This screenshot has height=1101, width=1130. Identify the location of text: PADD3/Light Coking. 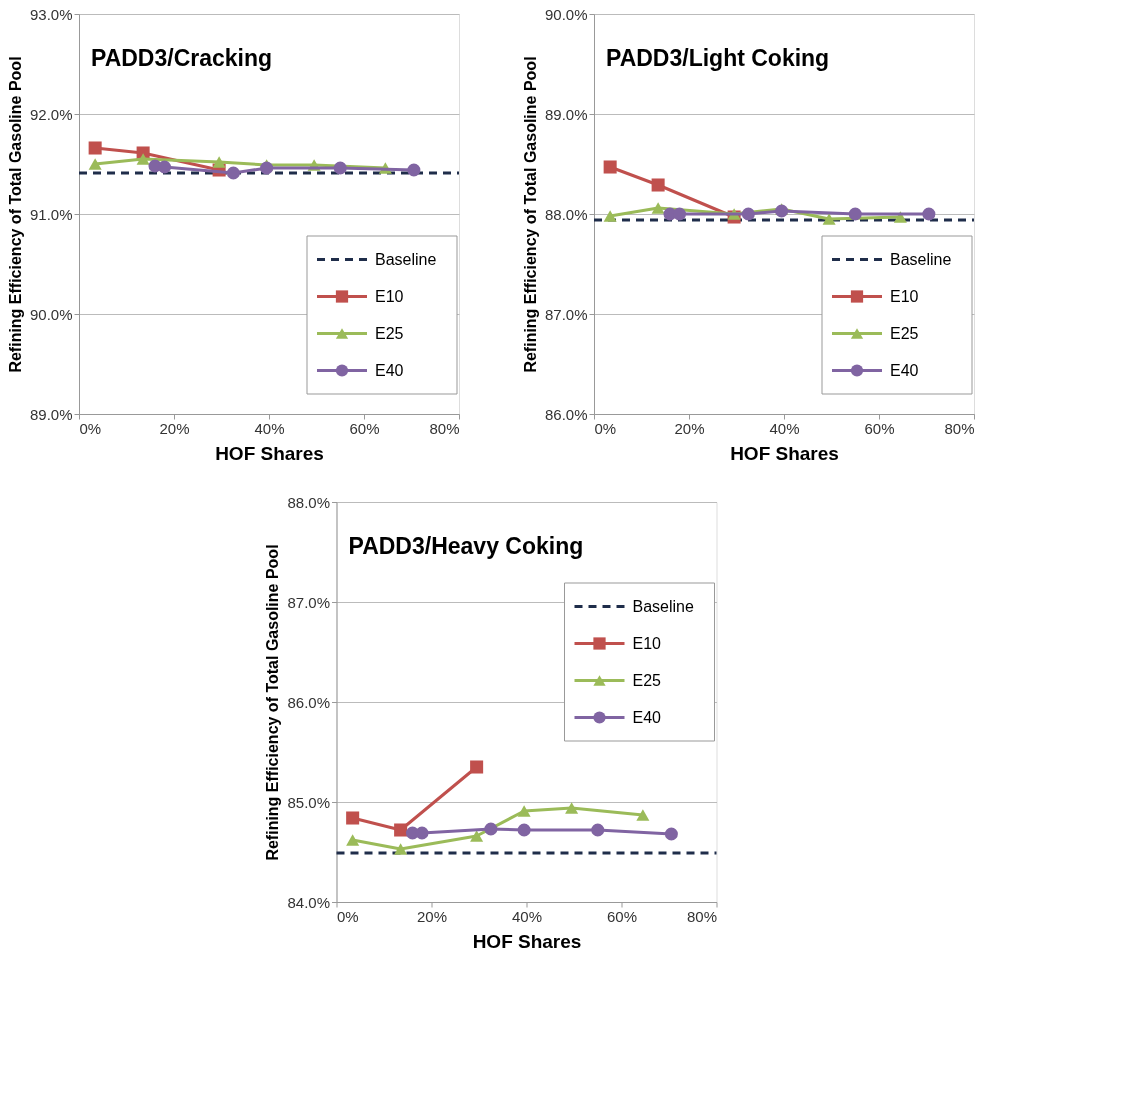
(718, 58).